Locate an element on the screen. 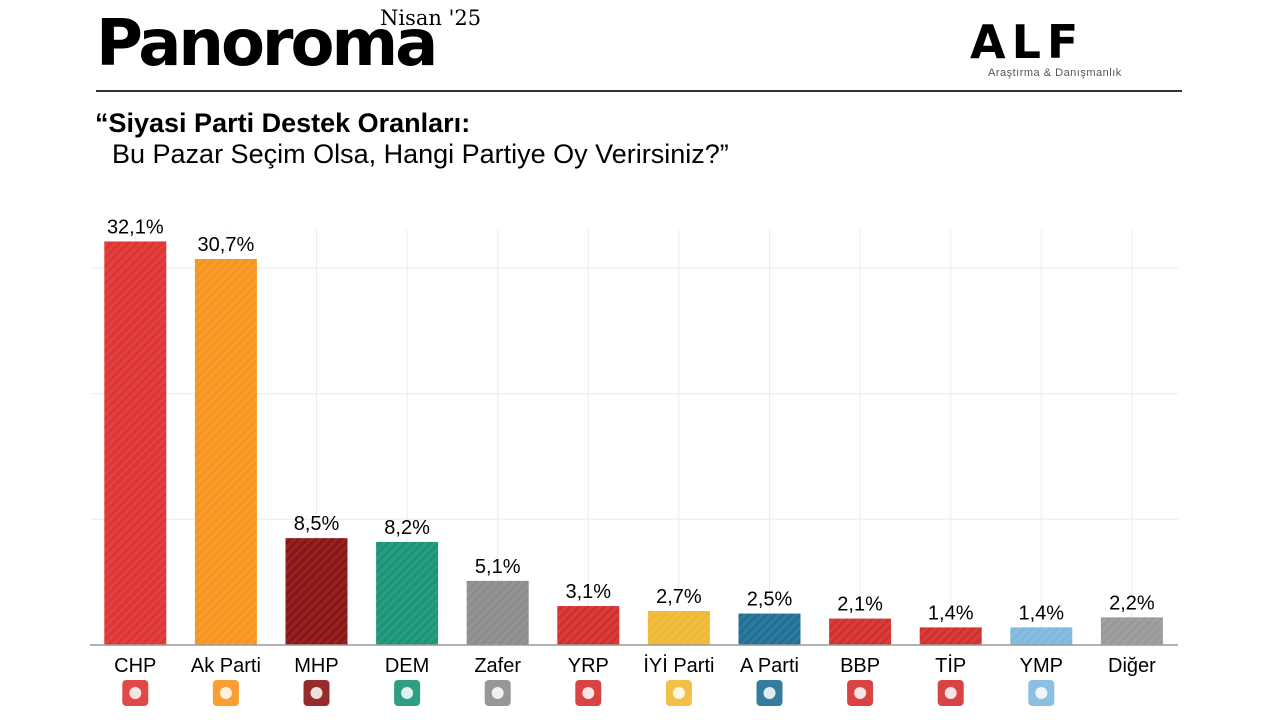 This screenshot has width=1280, height=720. ymp-logo-icon is located at coordinates (1041, 693).